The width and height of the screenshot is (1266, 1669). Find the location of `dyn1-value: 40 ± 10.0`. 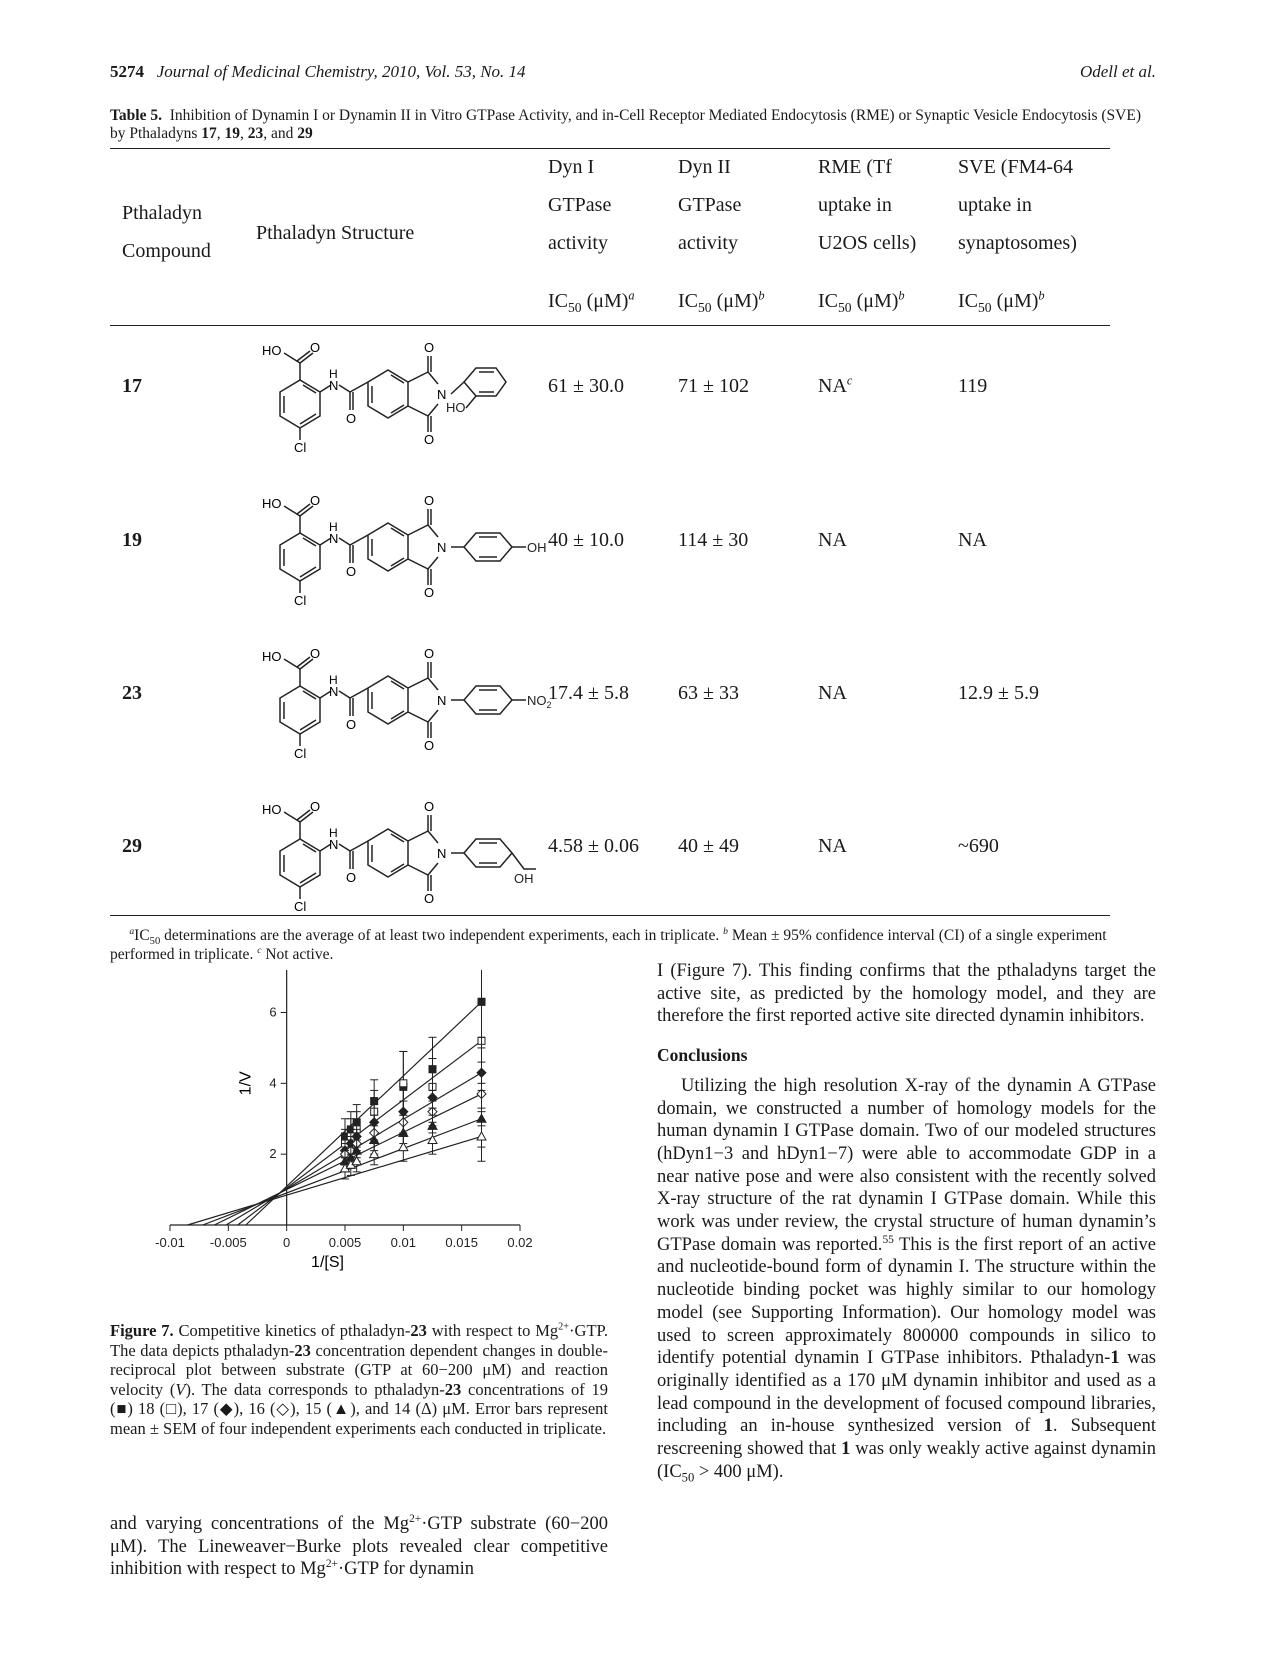

dyn1-value: 40 ± 10.0 is located at coordinates (586, 540).